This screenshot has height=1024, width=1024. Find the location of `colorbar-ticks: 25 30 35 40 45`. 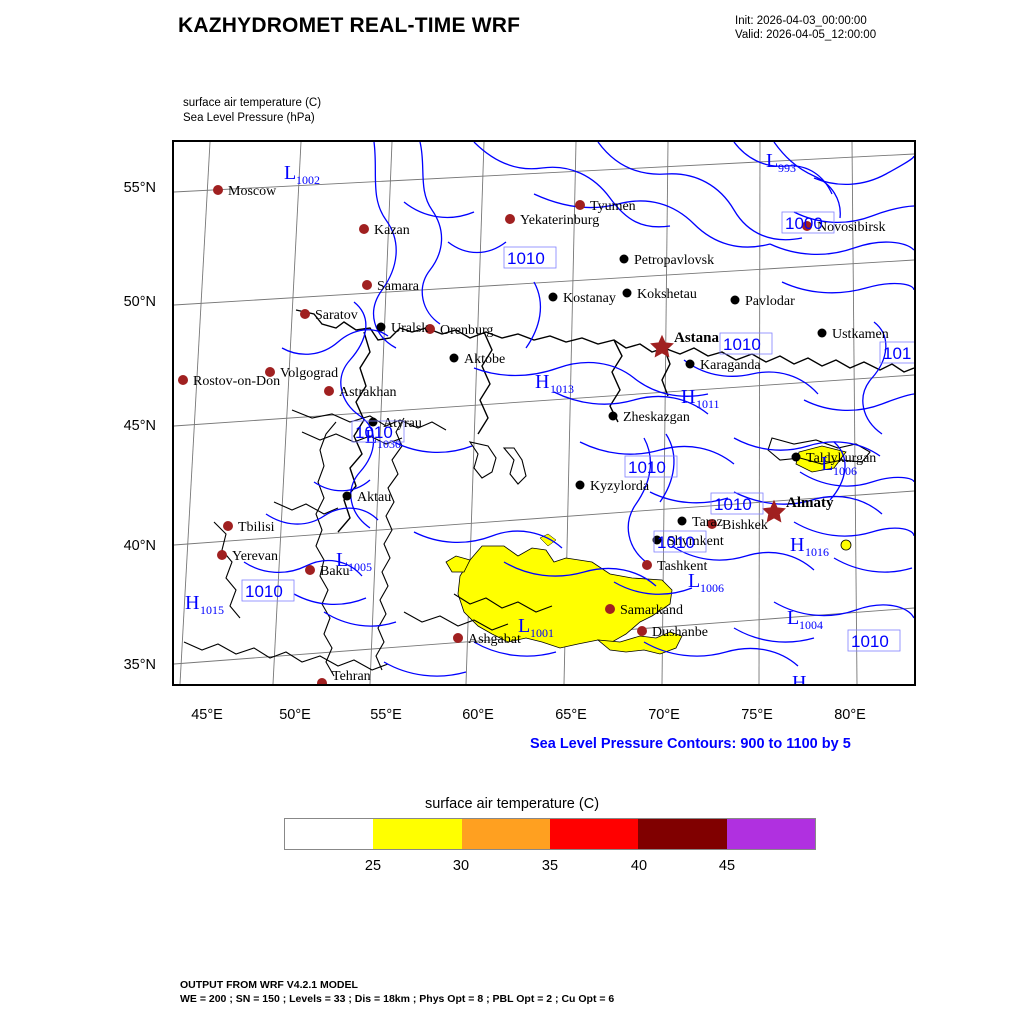

colorbar-ticks: 25 30 35 40 45 is located at coordinates (550, 868).